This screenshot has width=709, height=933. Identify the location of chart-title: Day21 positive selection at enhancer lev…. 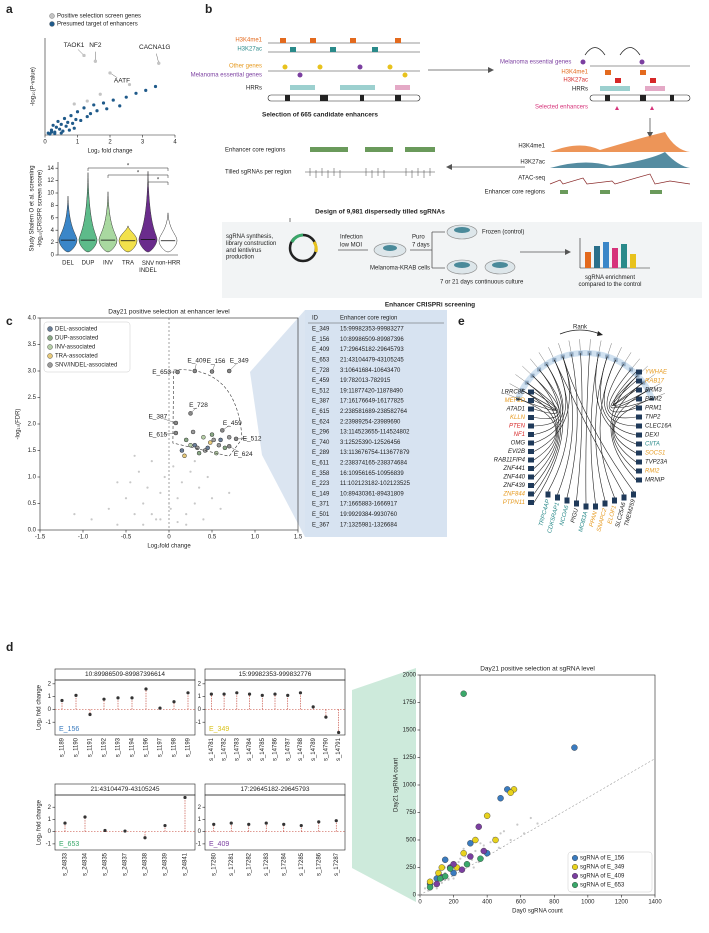
(169, 312).